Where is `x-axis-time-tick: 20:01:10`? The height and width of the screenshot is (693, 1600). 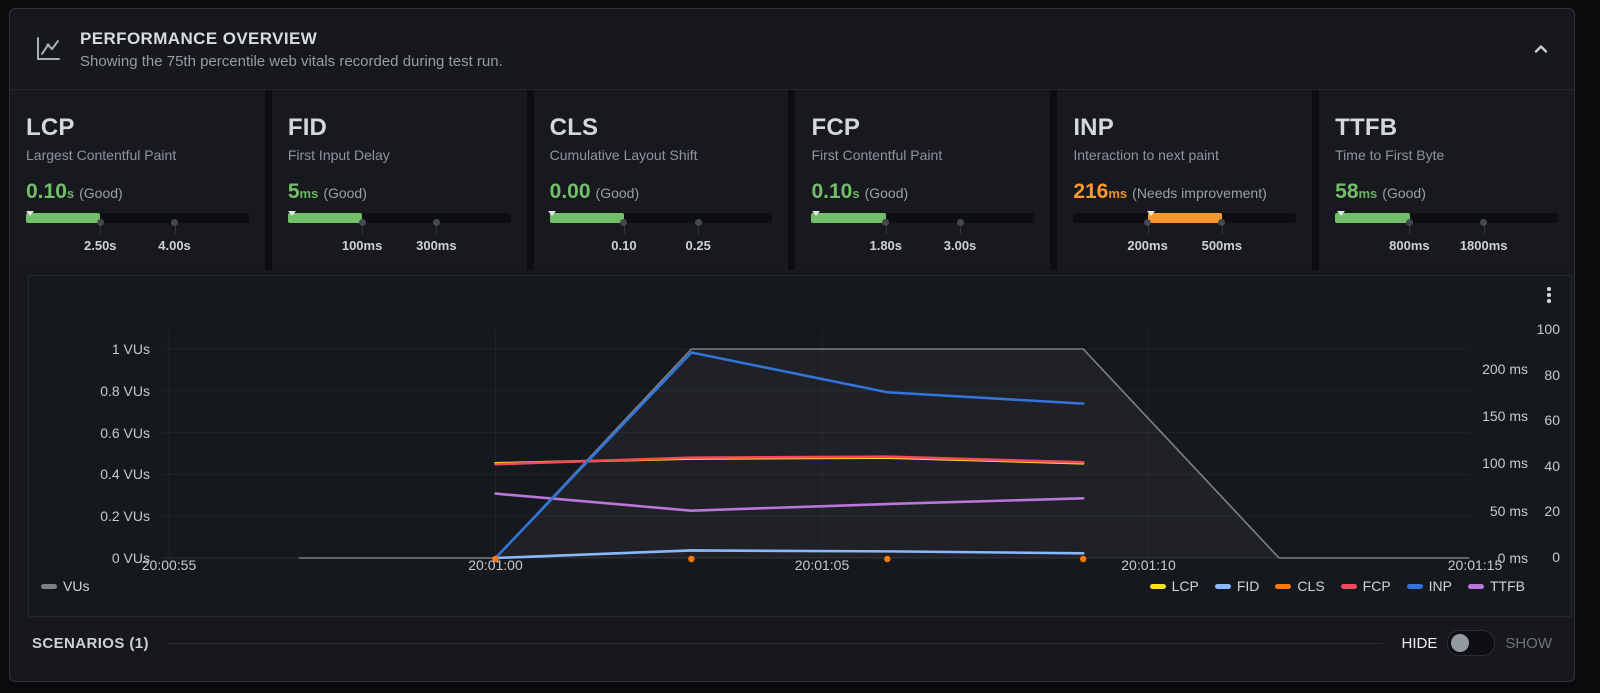 x-axis-time-tick: 20:01:10 is located at coordinates (1148, 565).